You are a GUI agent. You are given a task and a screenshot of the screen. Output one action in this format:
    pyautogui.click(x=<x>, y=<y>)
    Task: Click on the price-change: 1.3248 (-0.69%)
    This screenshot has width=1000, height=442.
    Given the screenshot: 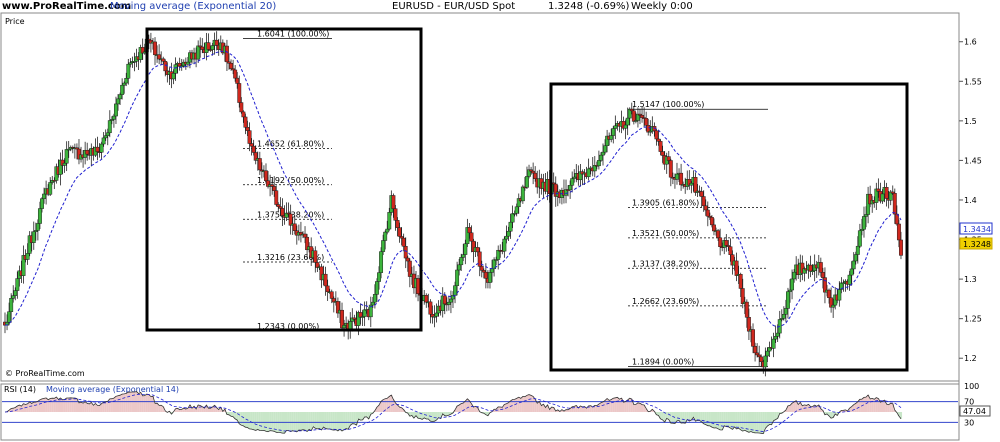 What is the action you would take?
    pyautogui.click(x=589, y=6)
    